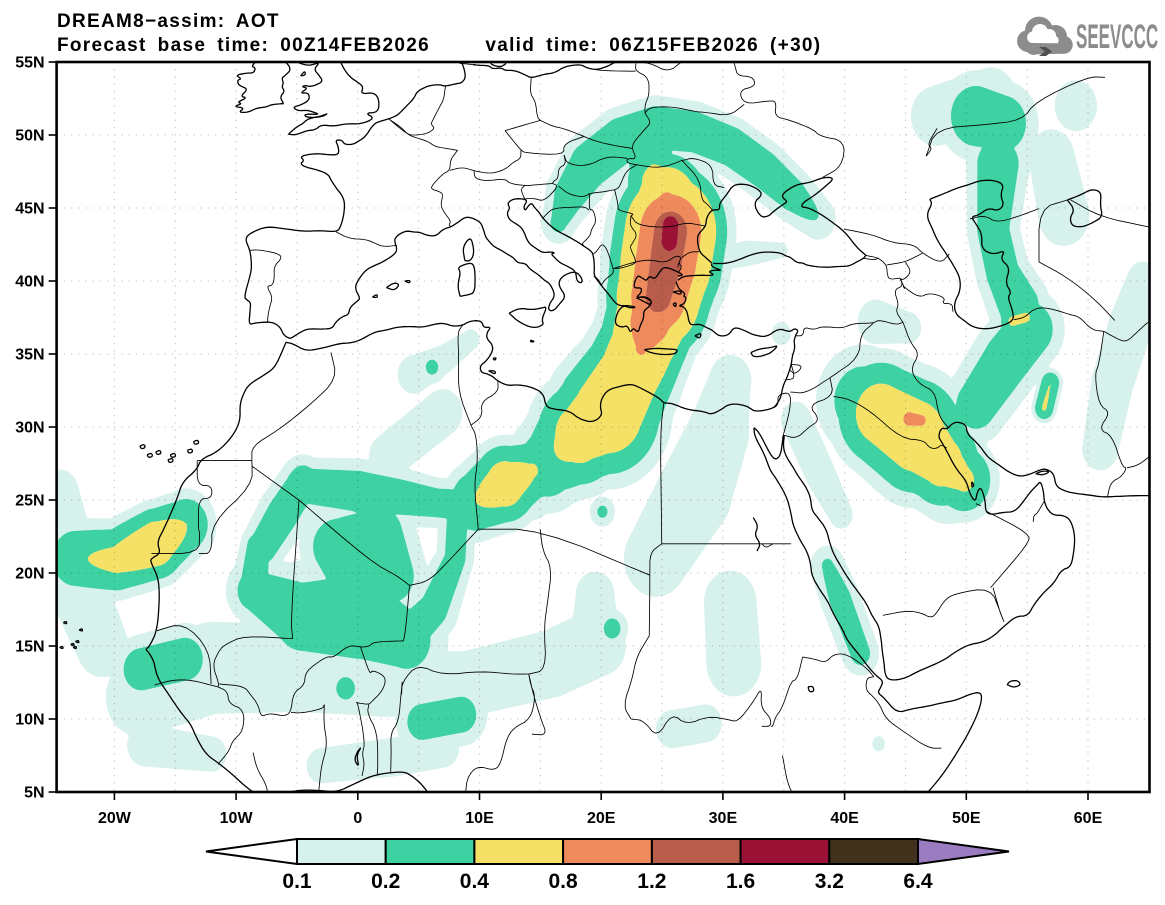 The width and height of the screenshot is (1165, 905). What do you see at coordinates (723, 818) in the screenshot?
I see `svg-text: 30E` at bounding box center [723, 818].